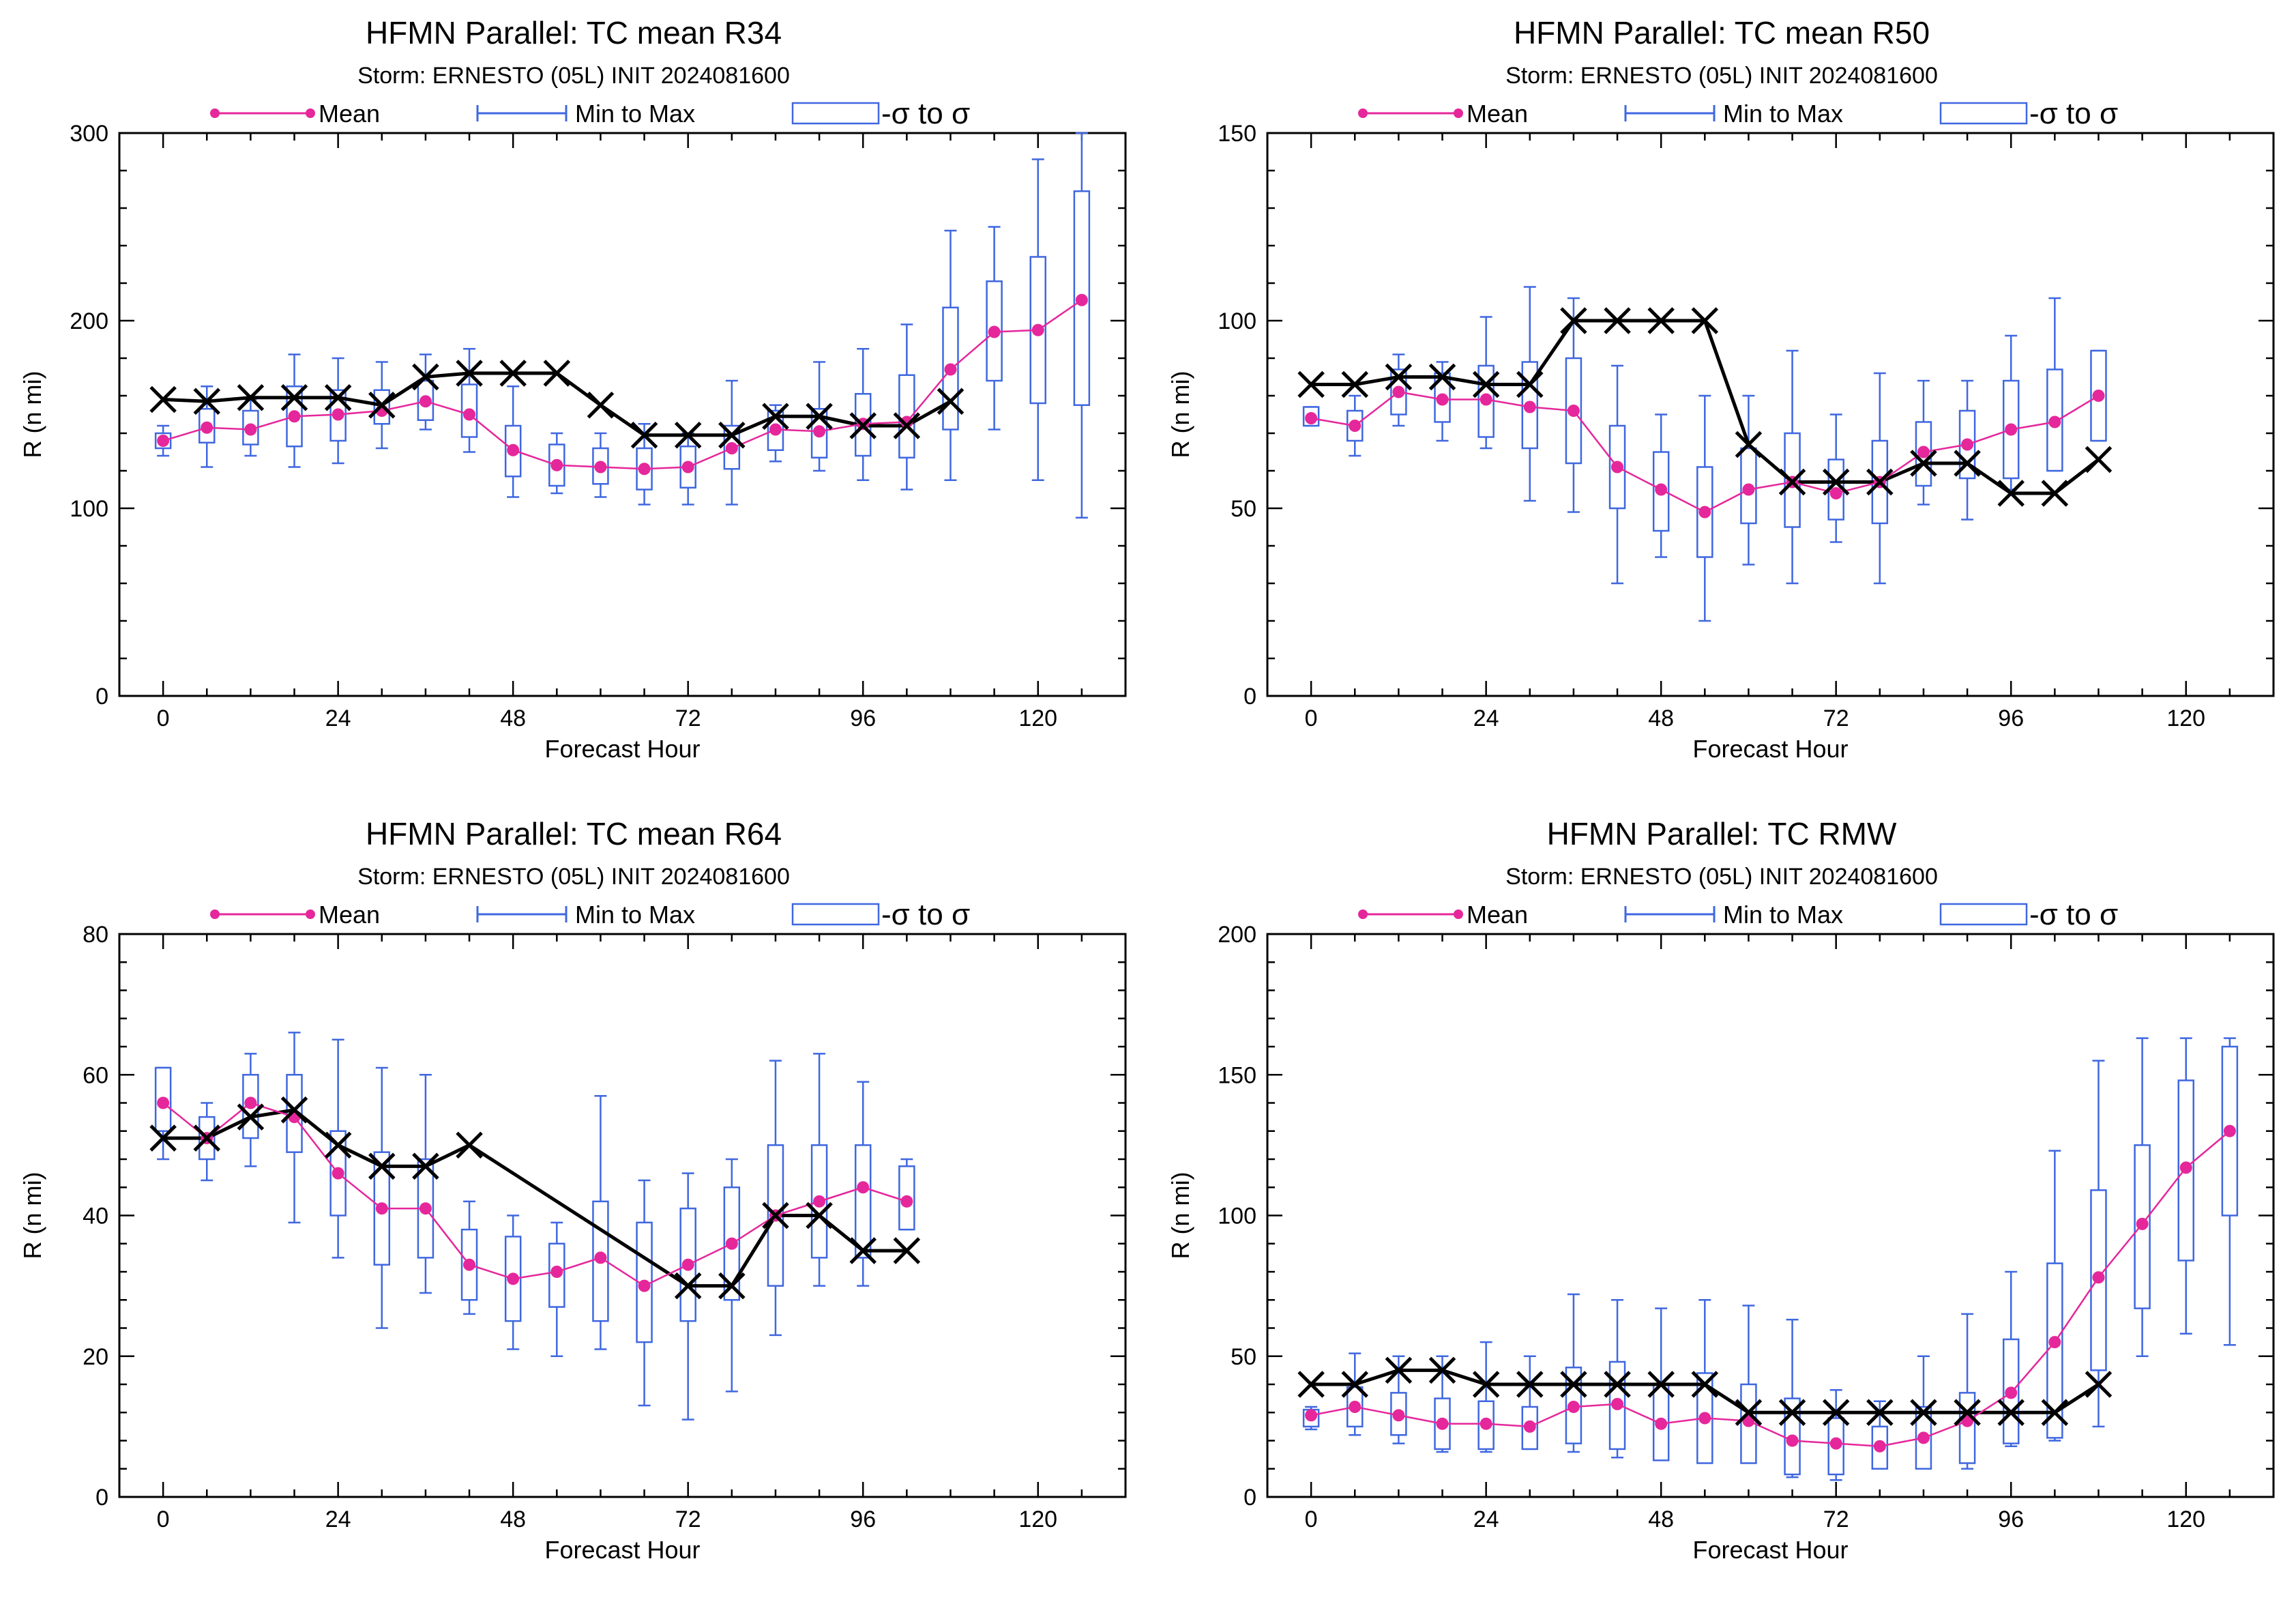  Describe the element at coordinates (349, 114) in the screenshot. I see `legend-mean-label: Mean` at that location.